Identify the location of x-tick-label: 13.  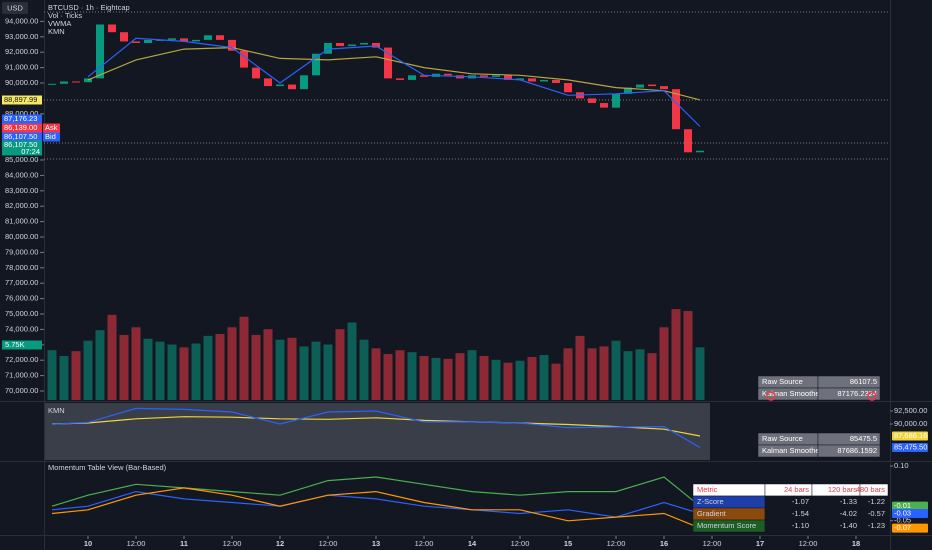
(376, 543).